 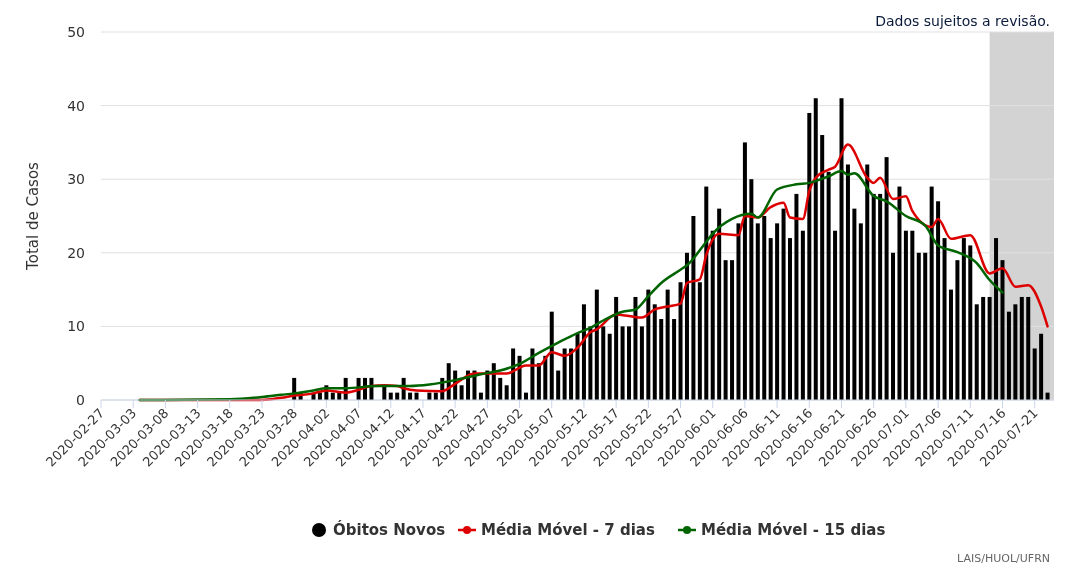 I want to click on y-tick-label: 10, so click(x=76, y=326).